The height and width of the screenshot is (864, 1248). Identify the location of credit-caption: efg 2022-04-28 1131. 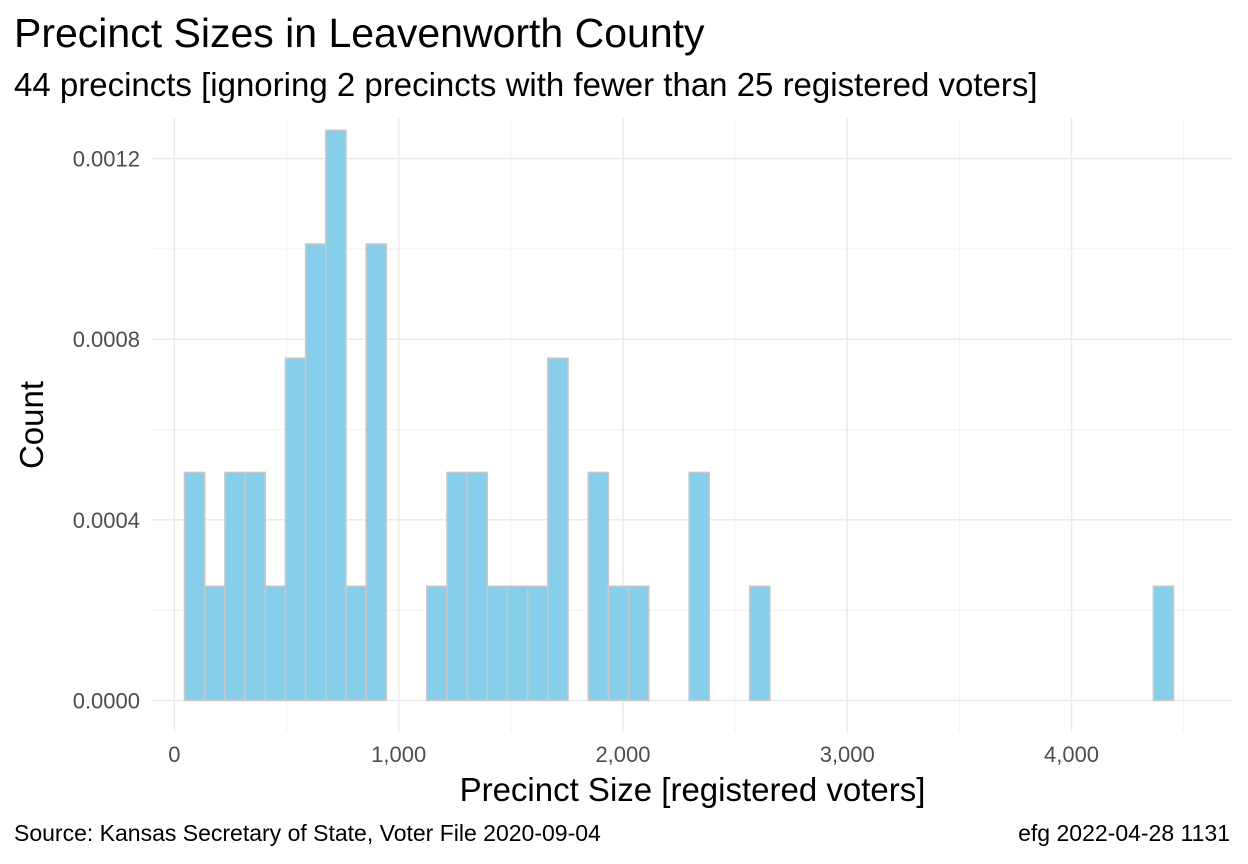
(1124, 833).